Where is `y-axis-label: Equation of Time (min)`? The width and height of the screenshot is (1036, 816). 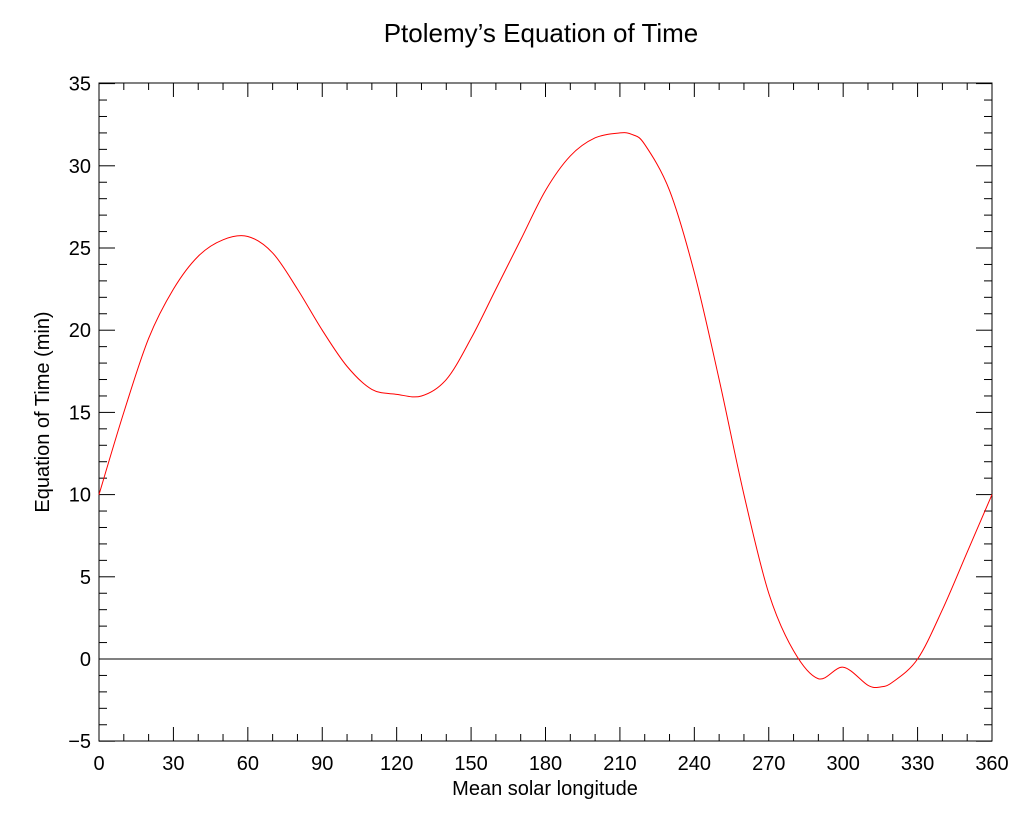
y-axis-label: Equation of Time (min) is located at coordinates (43, 411).